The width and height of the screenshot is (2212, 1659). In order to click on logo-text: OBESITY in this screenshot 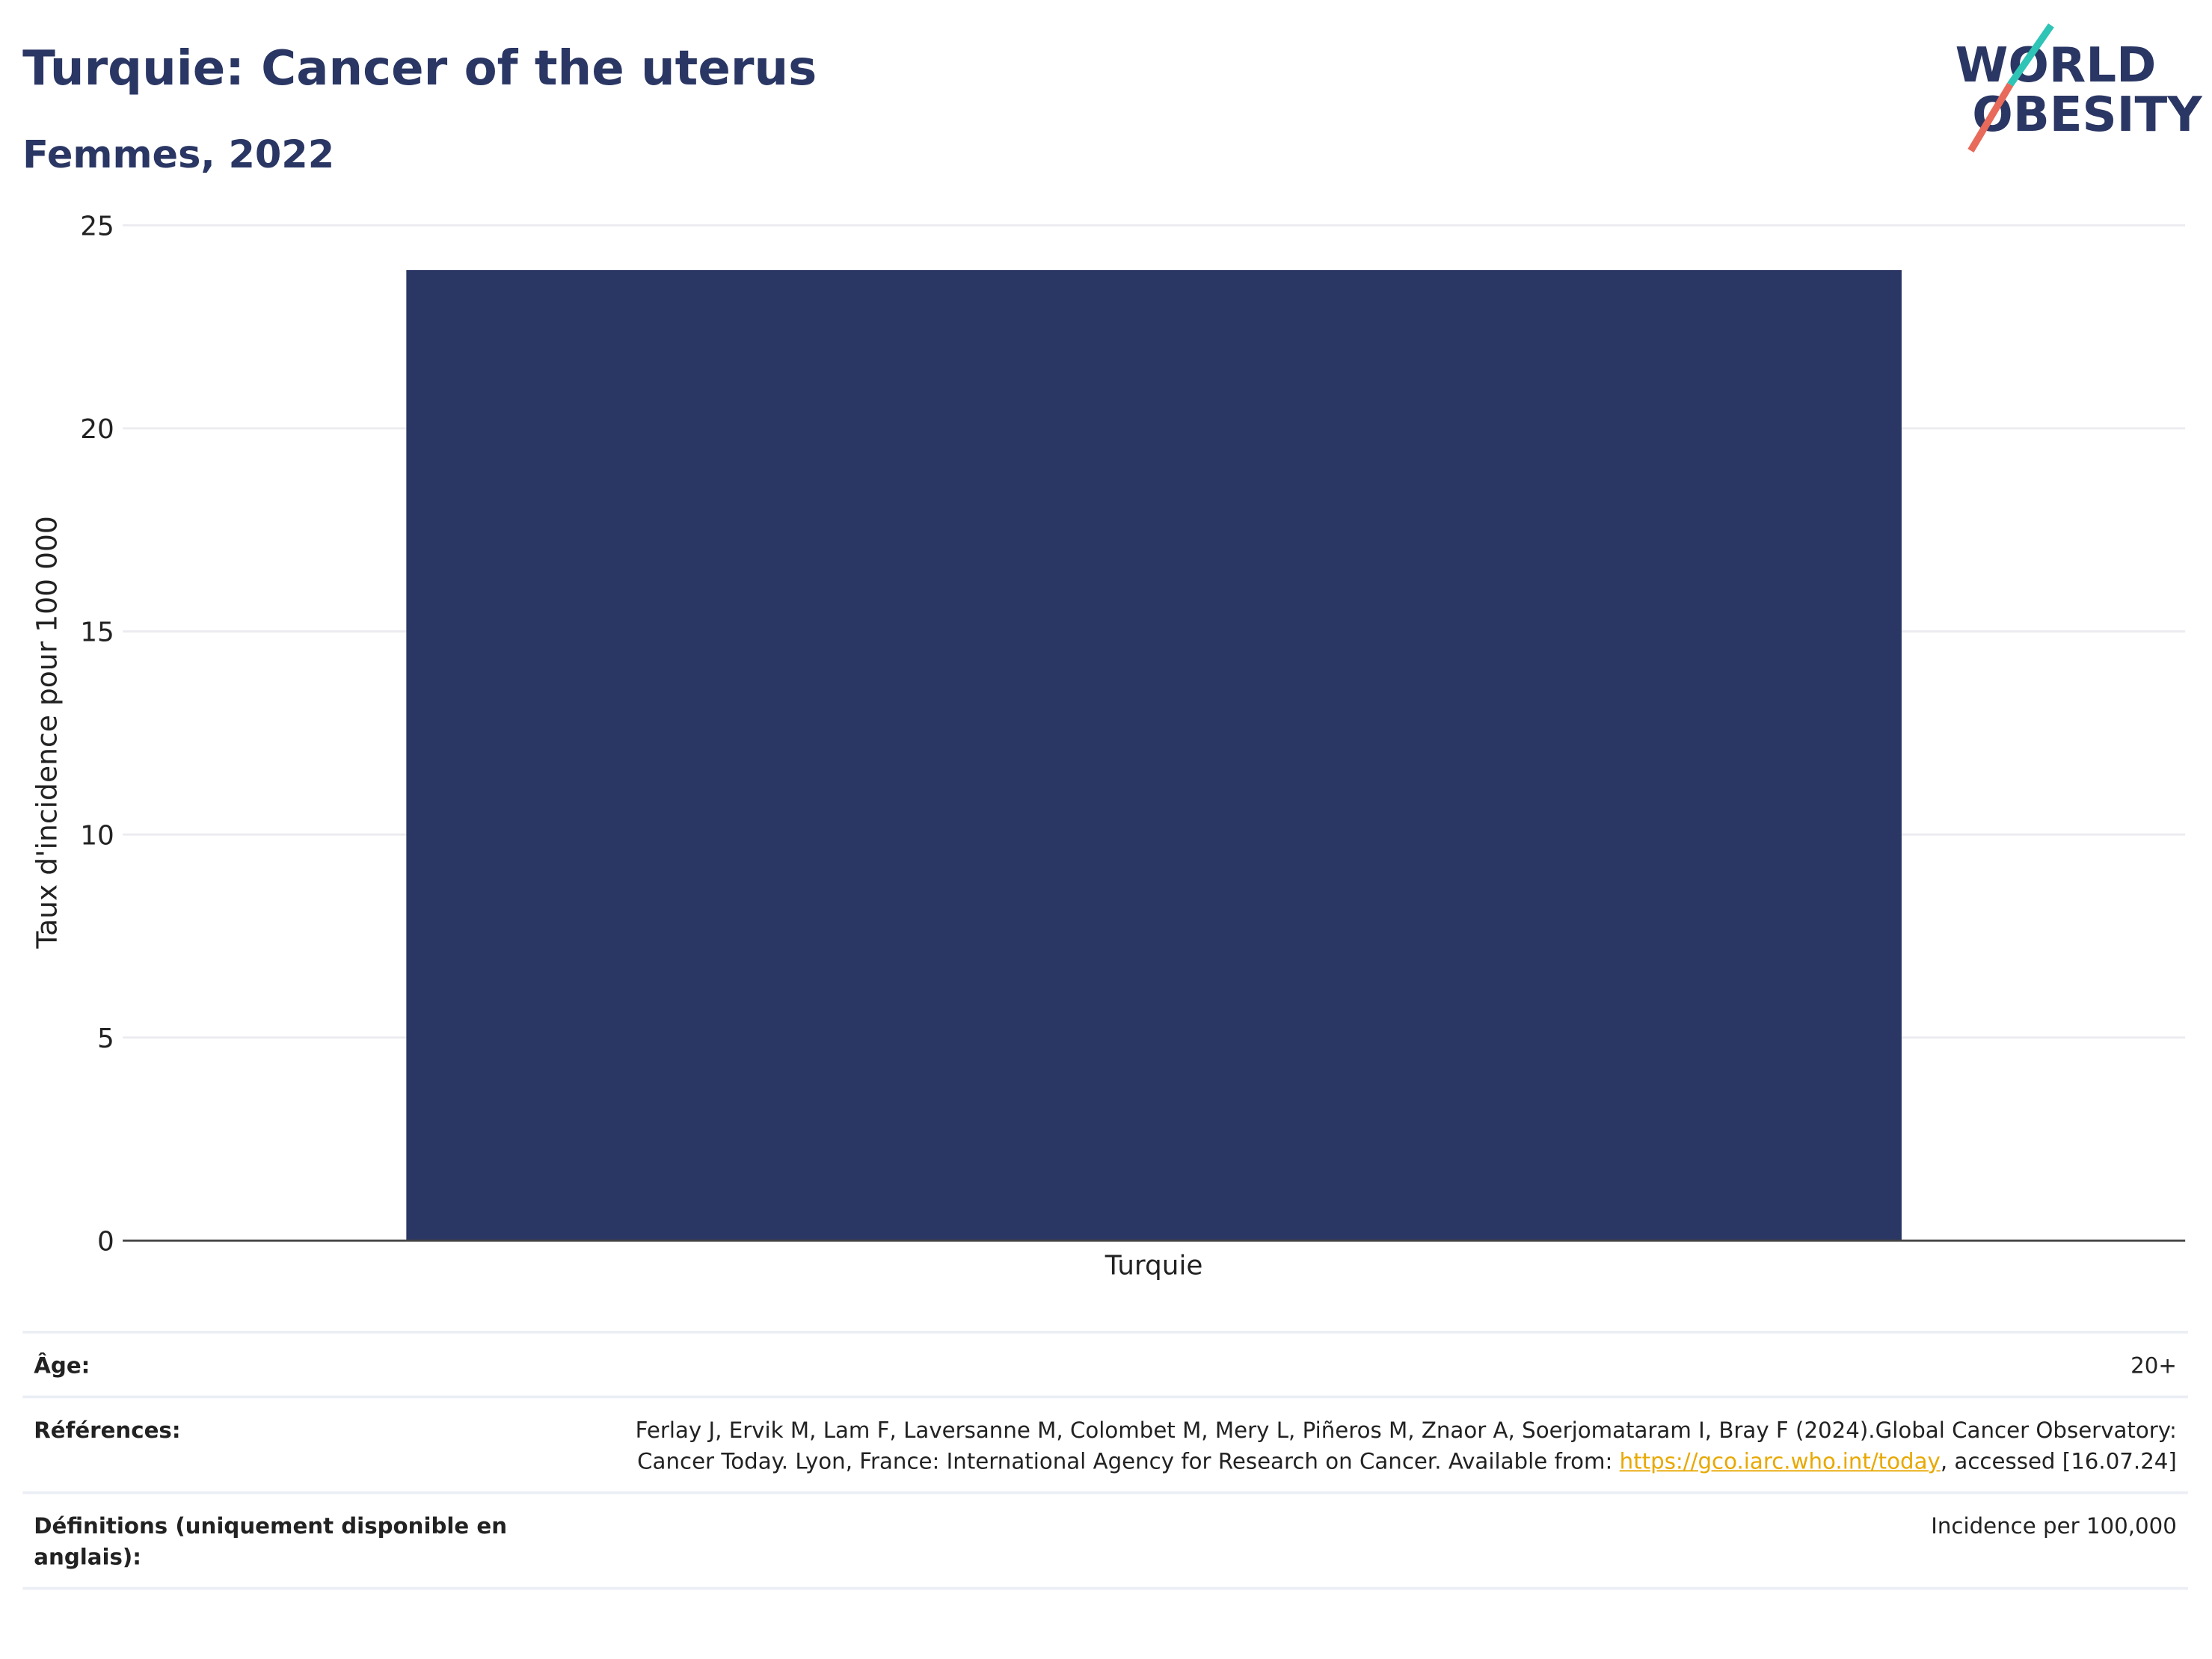, I will do `click(2087, 115)`.